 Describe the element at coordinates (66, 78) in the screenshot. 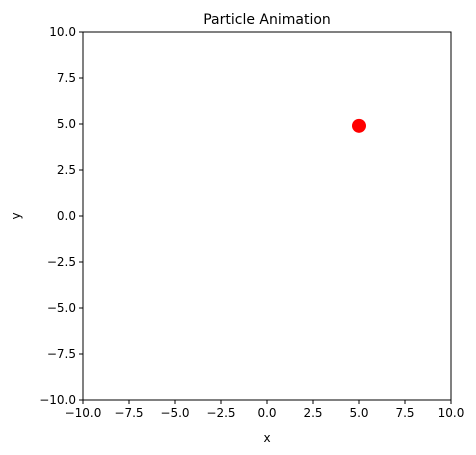

I see `y-tick-label: 7.5` at that location.